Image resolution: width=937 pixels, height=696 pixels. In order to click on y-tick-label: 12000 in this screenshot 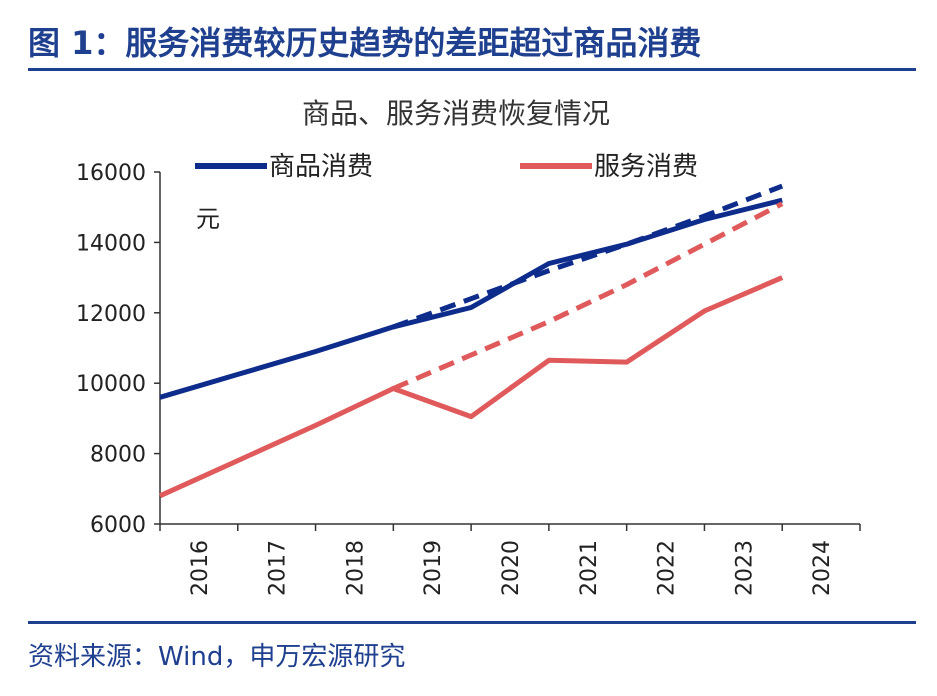, I will do `click(111, 314)`.